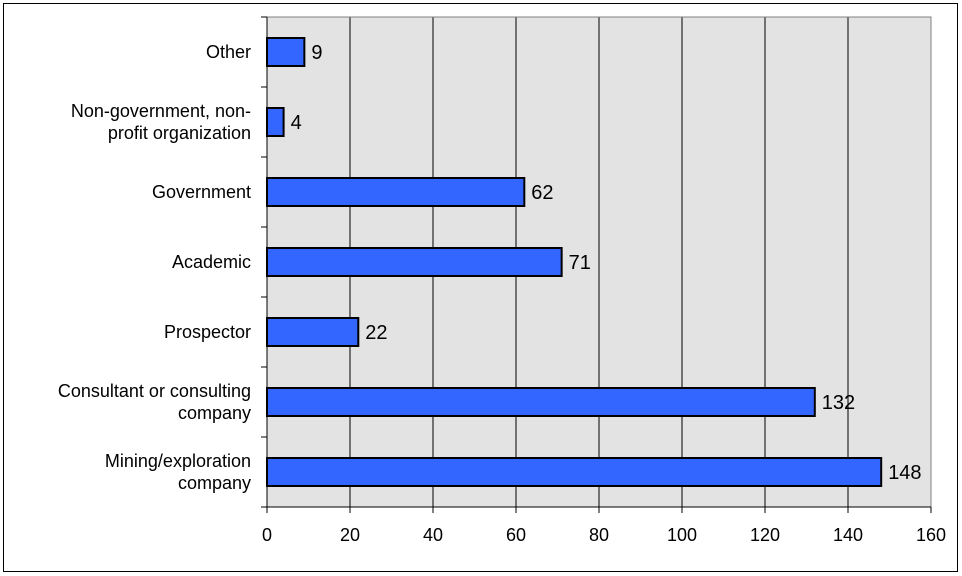 This screenshot has height=576, width=962. Describe the element at coordinates (904, 473) in the screenshot. I see `data-label: 148` at that location.